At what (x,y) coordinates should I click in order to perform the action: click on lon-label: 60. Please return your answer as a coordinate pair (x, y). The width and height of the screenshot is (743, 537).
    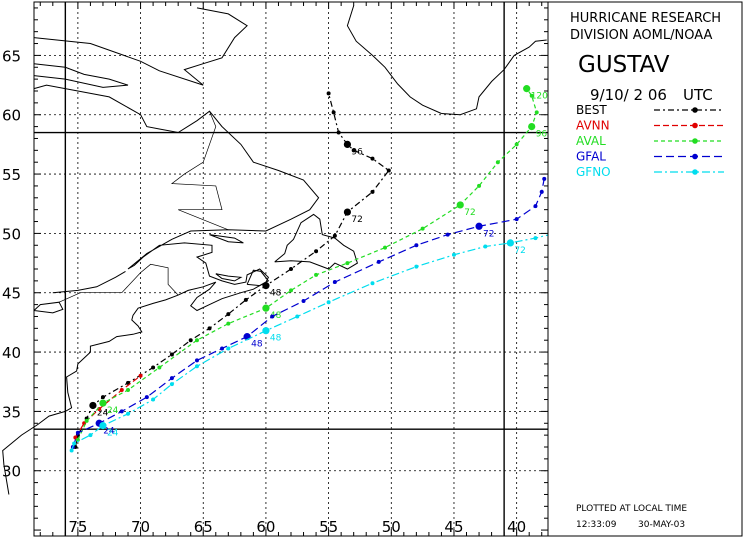
    Looking at the image, I should click on (265, 527).